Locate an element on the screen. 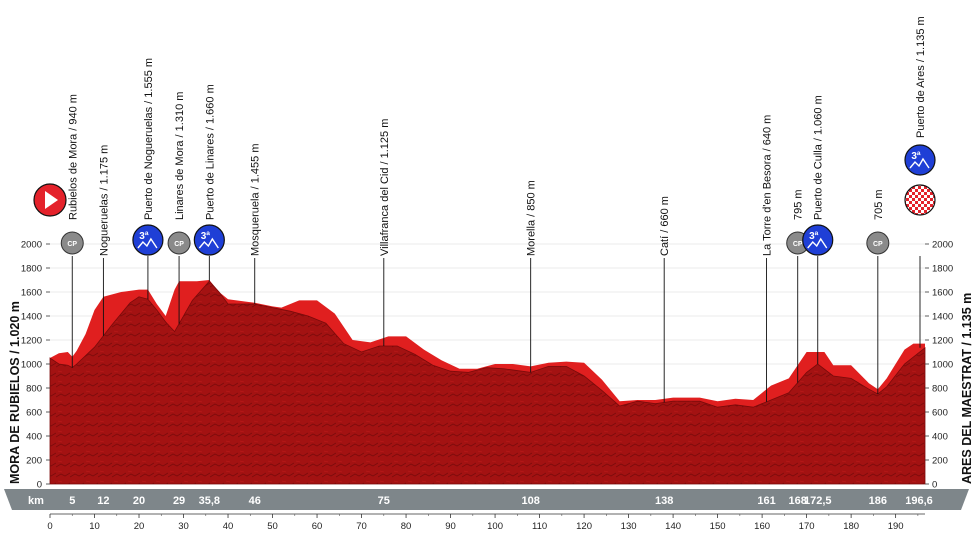  km-band-mark: 196,6 is located at coordinates (919, 501).